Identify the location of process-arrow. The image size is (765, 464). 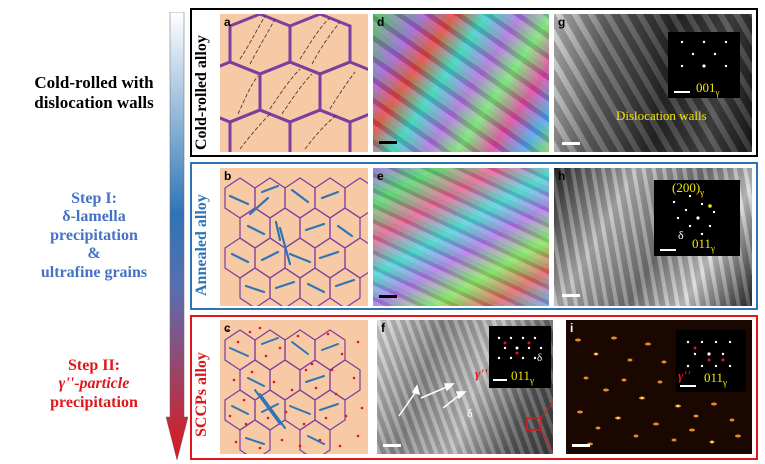
(177, 236).